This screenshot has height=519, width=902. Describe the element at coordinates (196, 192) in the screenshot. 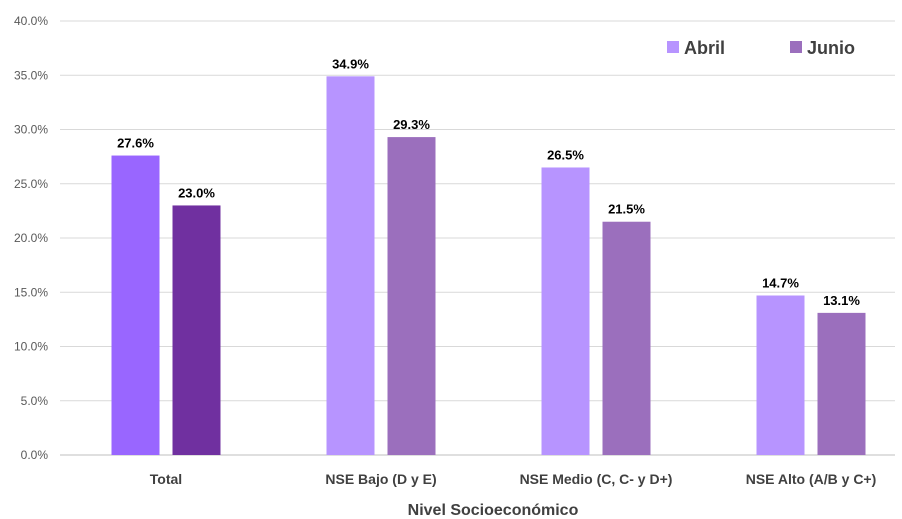

I see `data-label: 23.0%` at that location.